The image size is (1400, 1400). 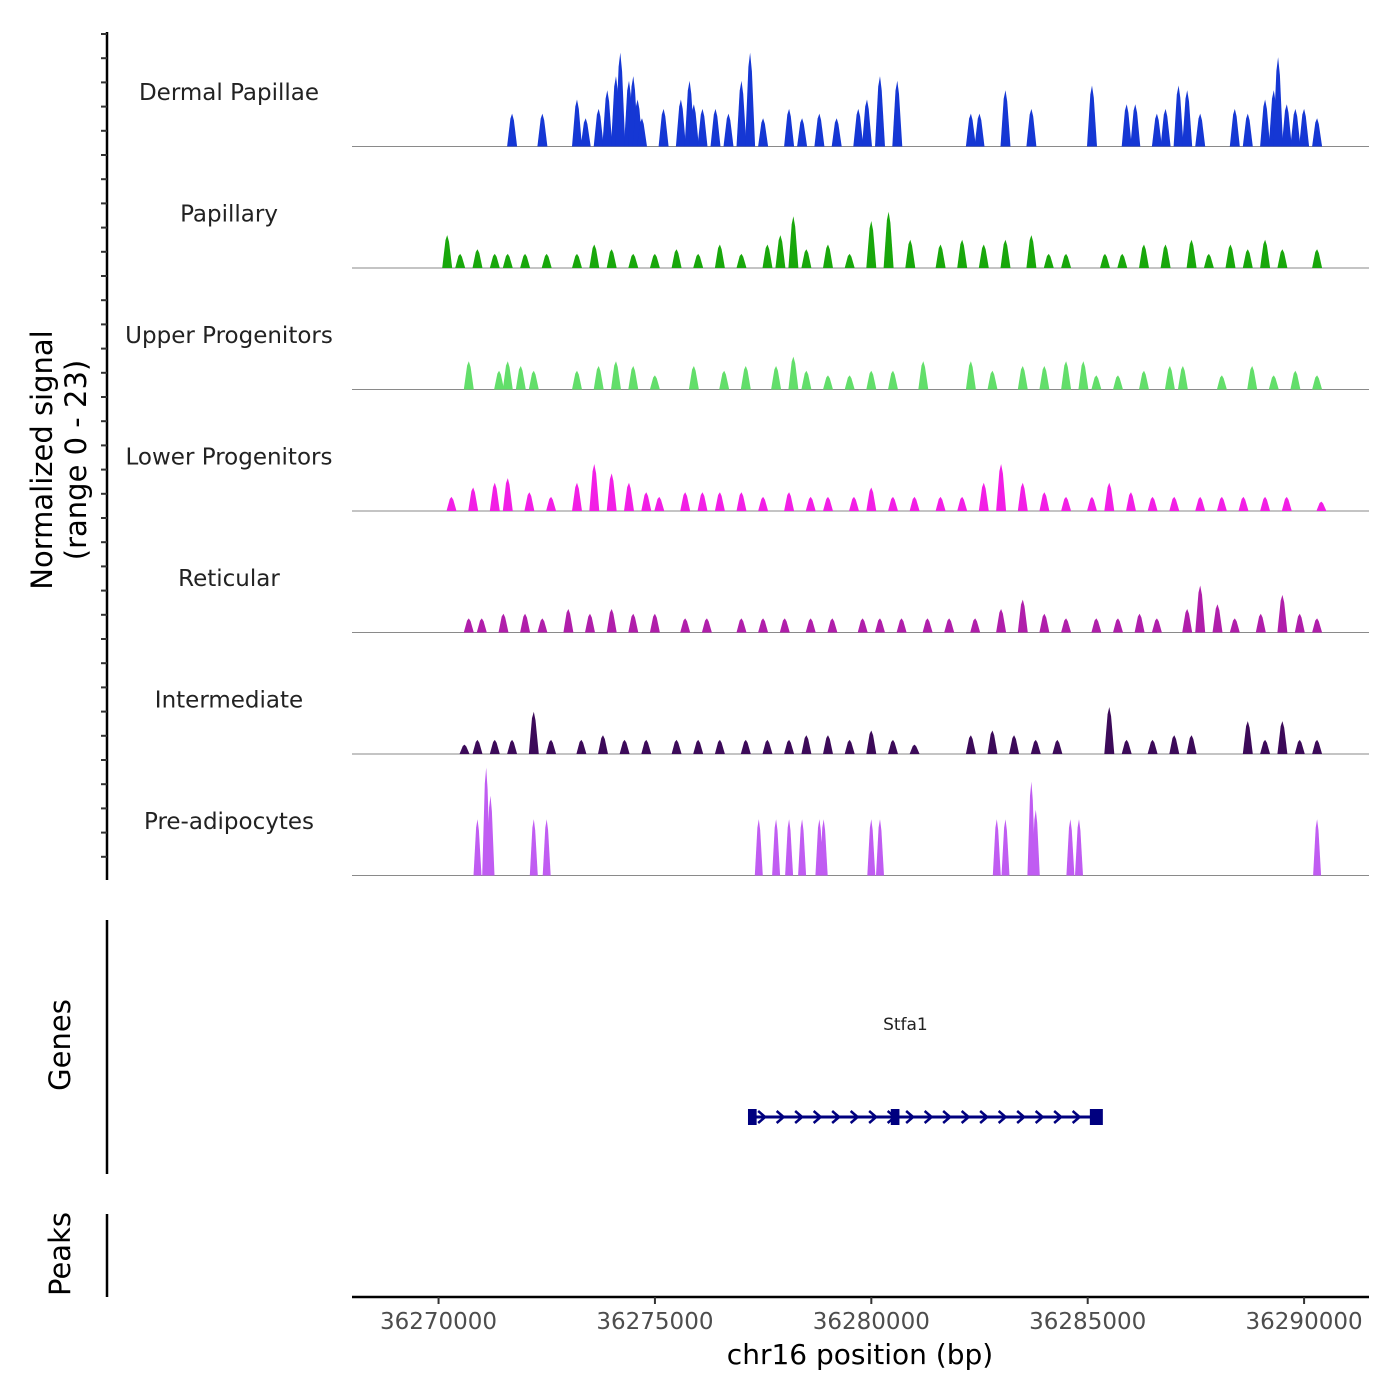 What do you see at coordinates (60, 1045) in the screenshot?
I see `genes-axis-title: Genes` at bounding box center [60, 1045].